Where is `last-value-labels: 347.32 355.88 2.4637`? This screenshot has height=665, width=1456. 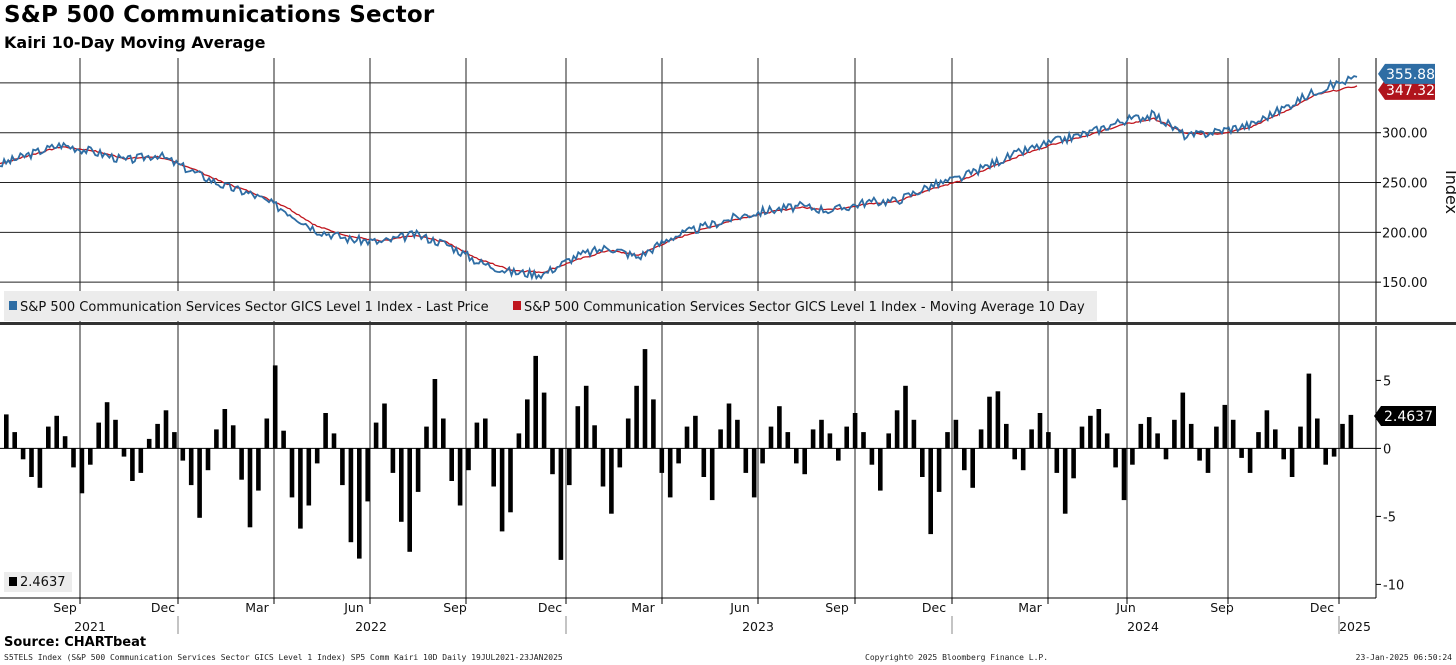 last-value-labels: 347.32 355.88 2.4637 is located at coordinates (1405, 244).